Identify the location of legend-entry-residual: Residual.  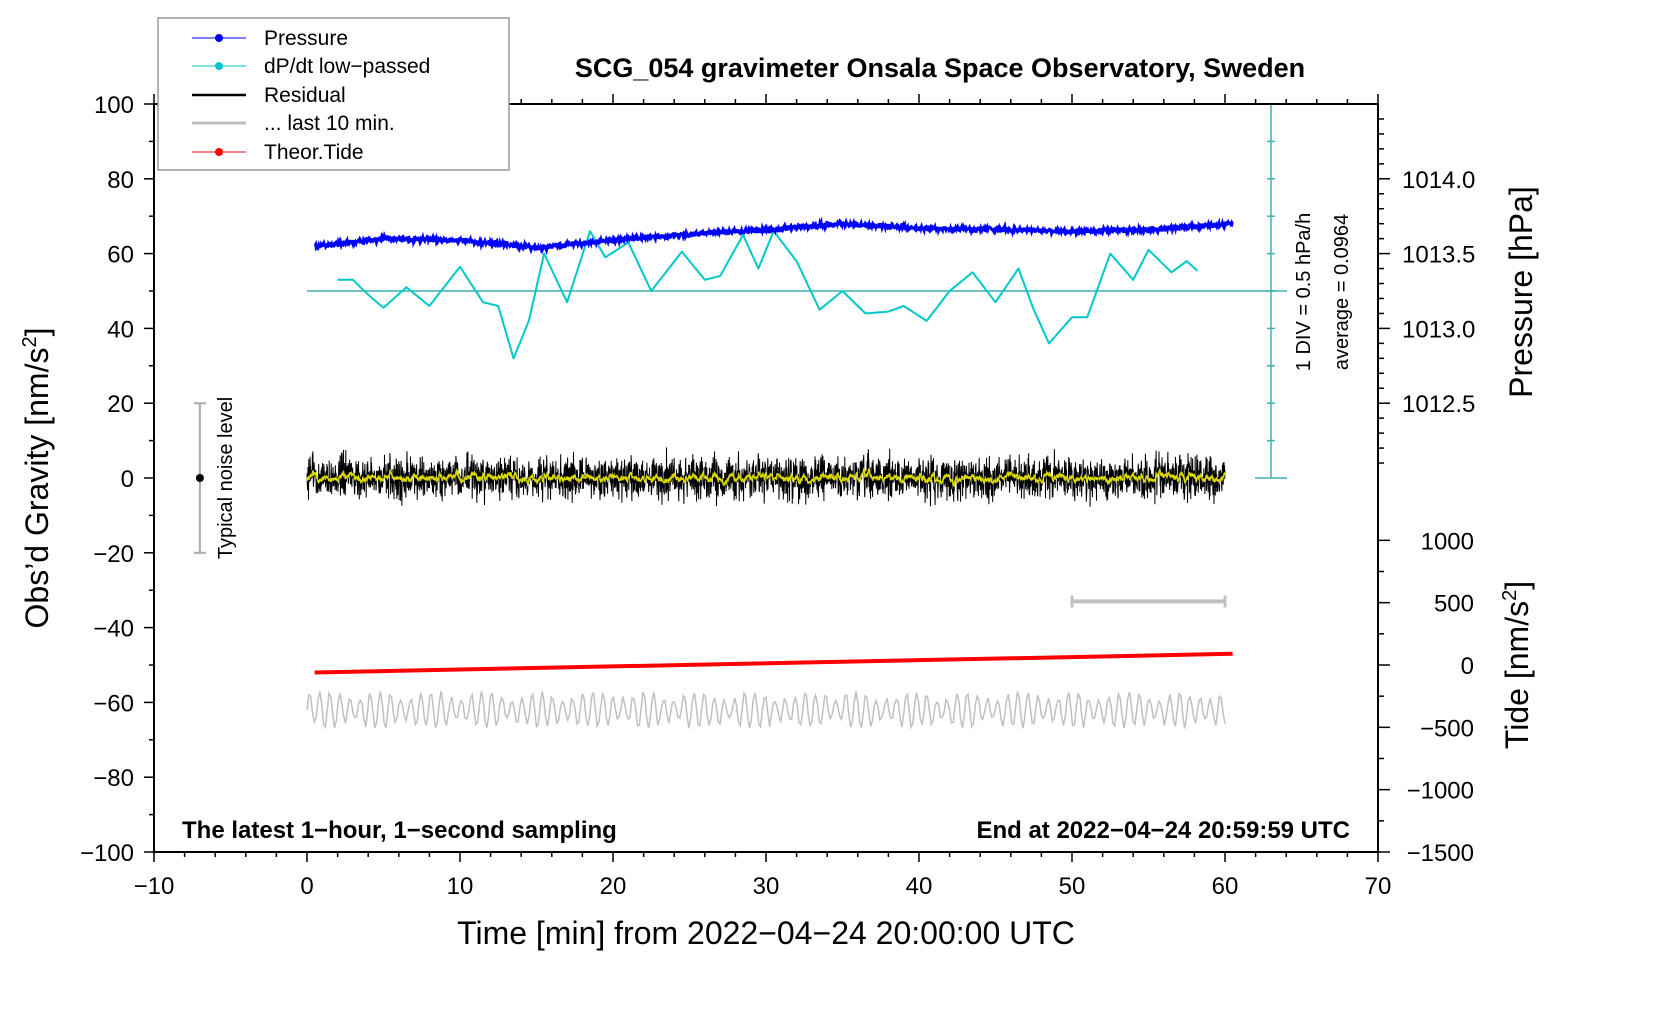
(269, 95).